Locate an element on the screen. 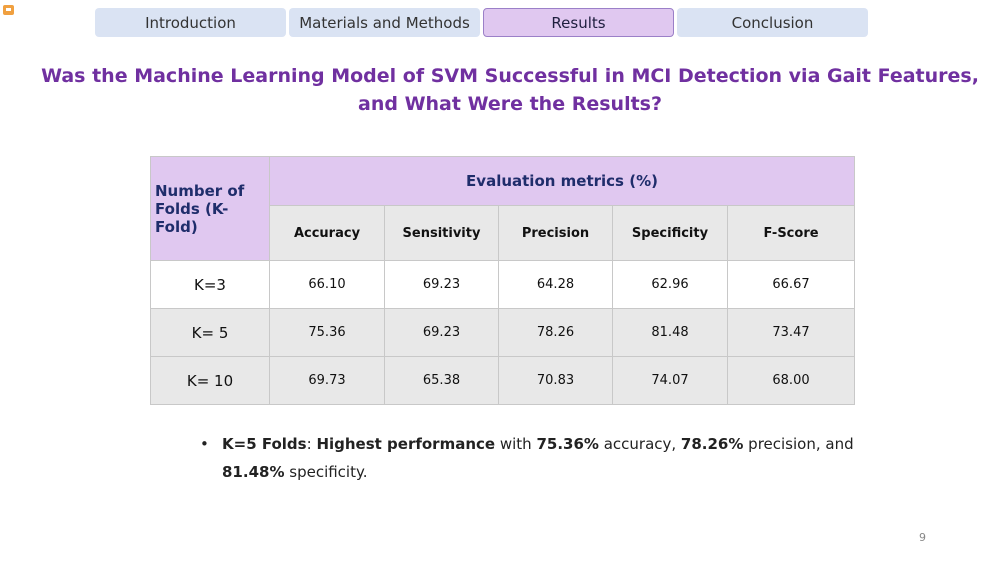 This screenshot has width=1000, height=563. bold-text: 78.26% is located at coordinates (712, 444).